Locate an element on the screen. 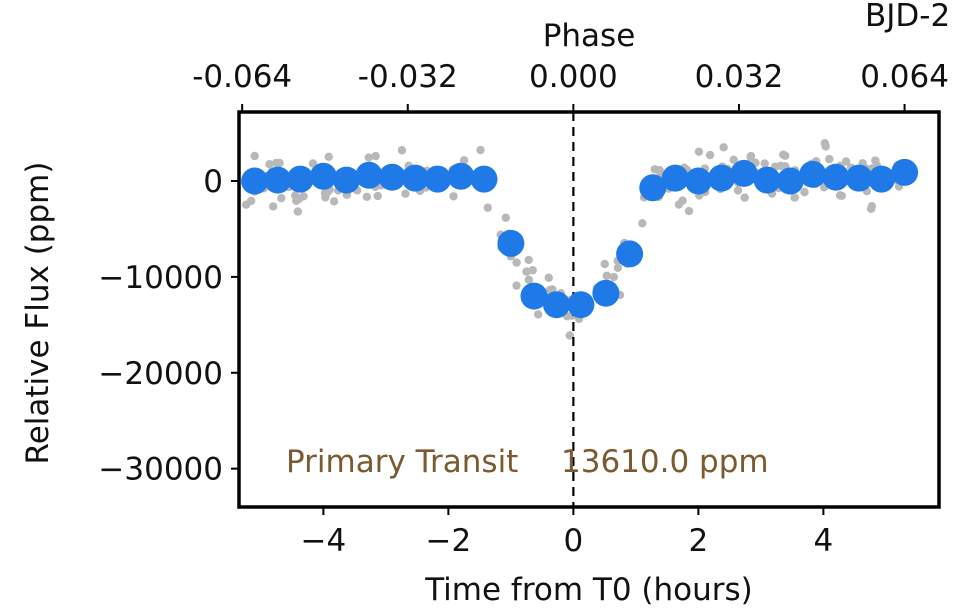 Image resolution: width=957 pixels, height=609 pixels. x-tick-label: 0 is located at coordinates (574, 541).